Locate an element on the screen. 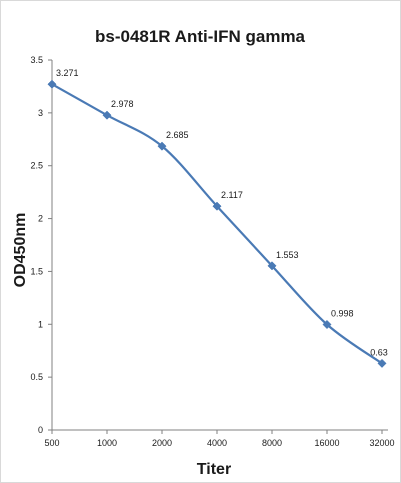  x-tick-label: 1000 is located at coordinates (107, 443).